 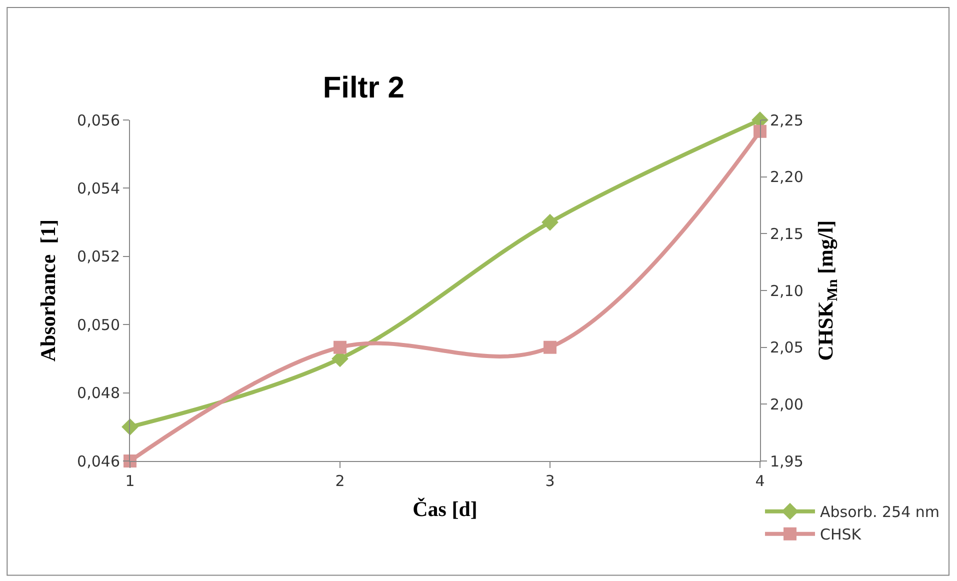 What do you see at coordinates (98, 393) in the screenshot?
I see `y-tick-label: 0,048` at bounding box center [98, 393].